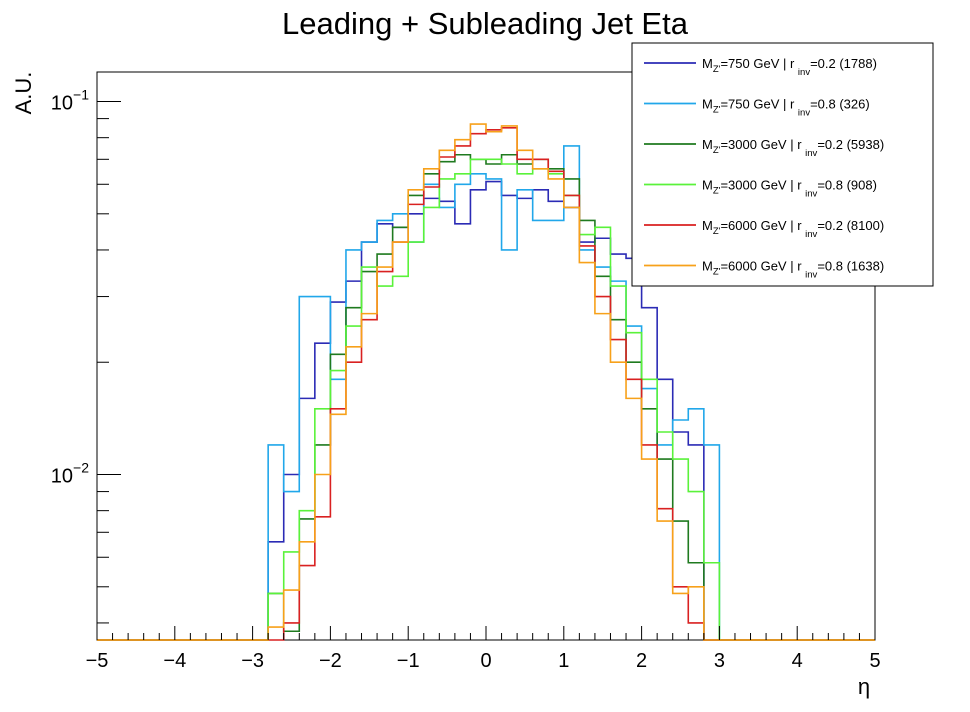  Describe the element at coordinates (786, 108) in the screenshot. I see `legend-entry-label: MZ'=750 GeV | r inv=0.8 (326)` at that location.